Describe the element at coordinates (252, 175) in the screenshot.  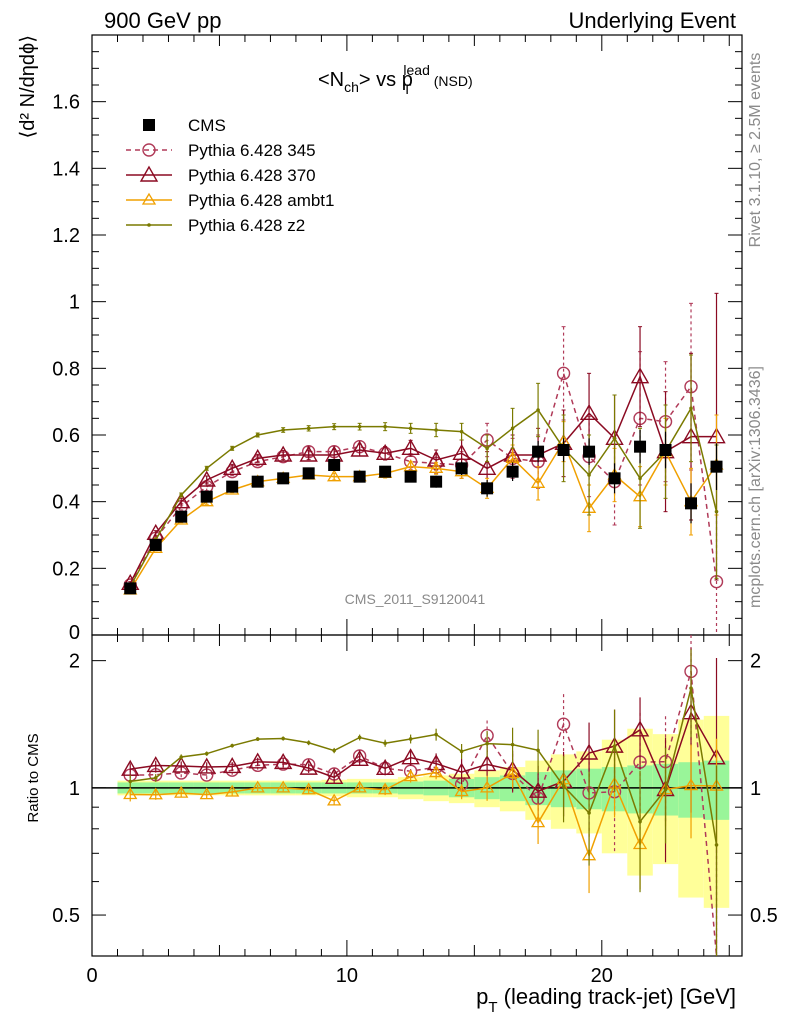
I see `legend-label: Pythia 6.428 370` at that location.